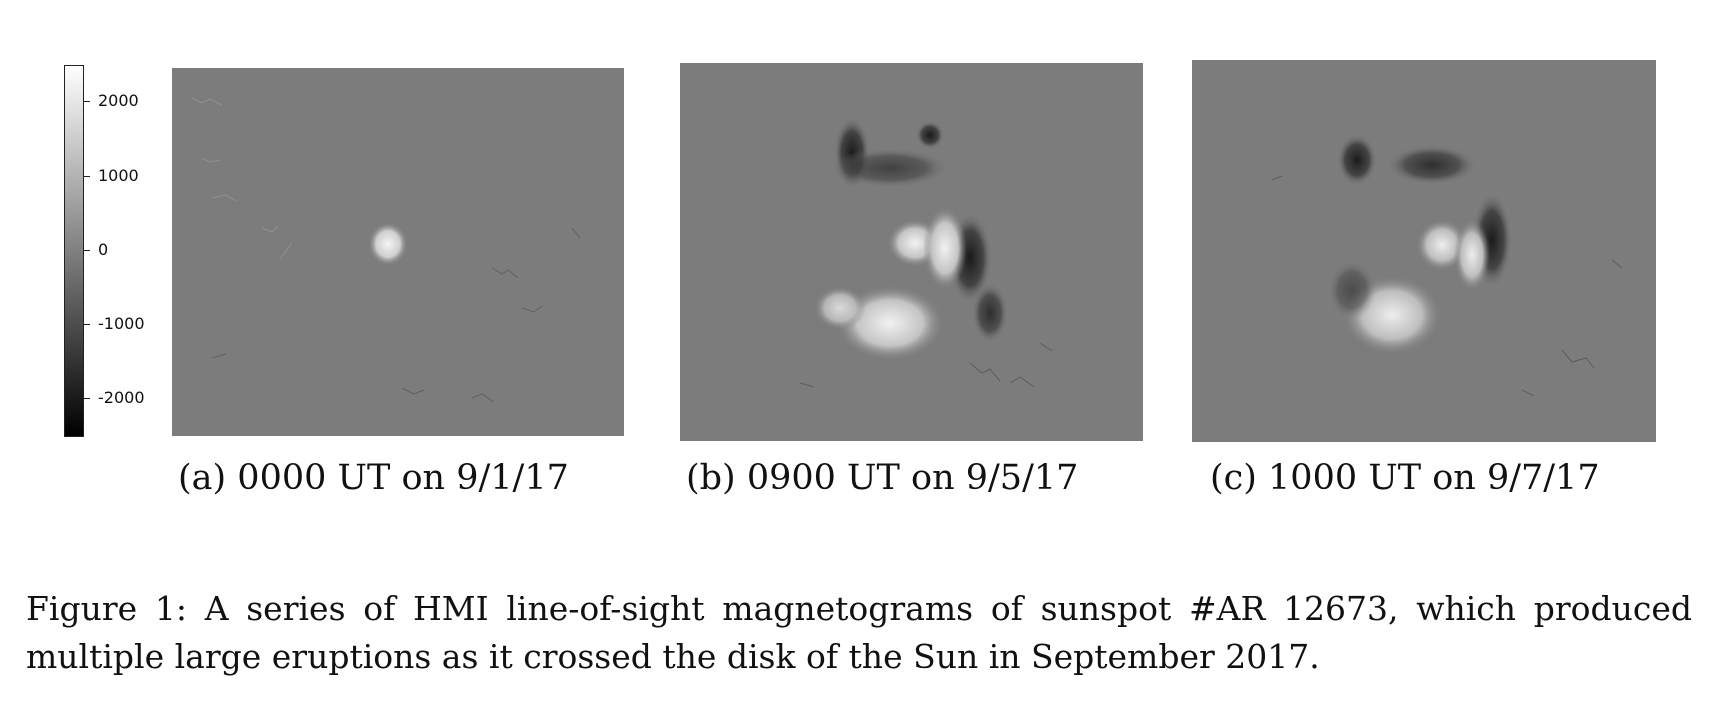 The image size is (1718, 708). Describe the element at coordinates (1405, 478) in the screenshot. I see `subfigure-caption-c: (c) 1000 UT on 9/7/17` at that location.